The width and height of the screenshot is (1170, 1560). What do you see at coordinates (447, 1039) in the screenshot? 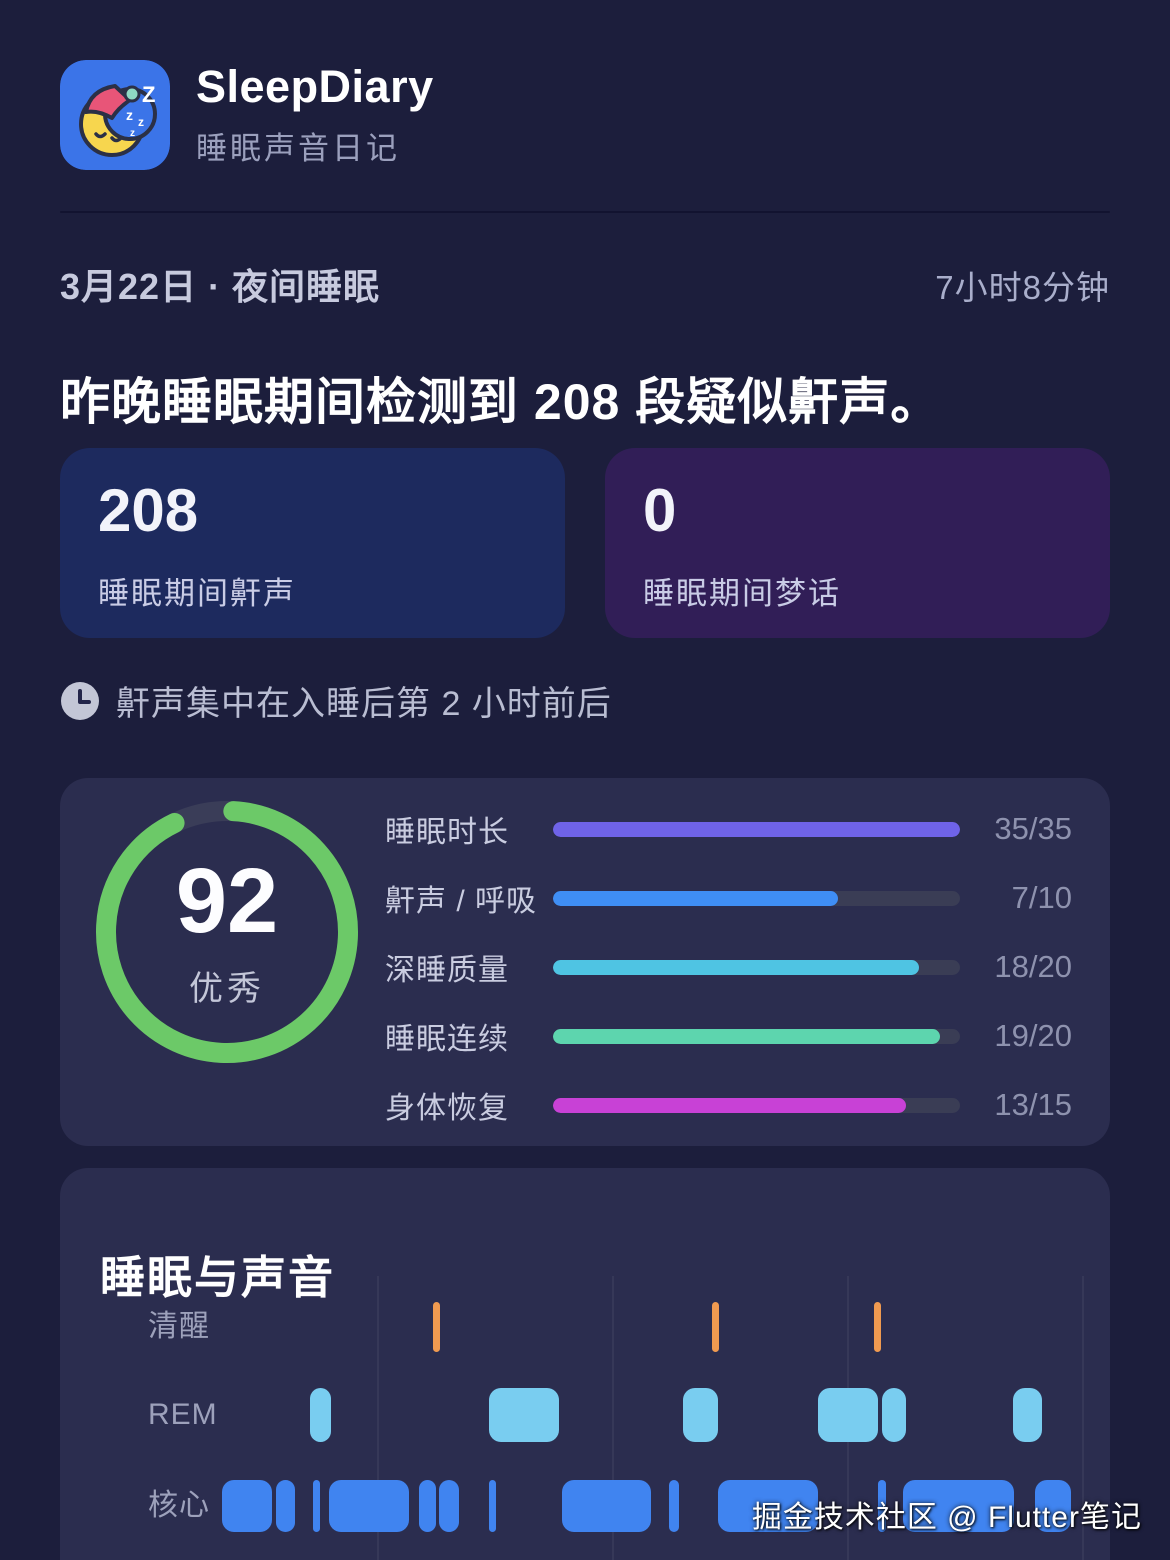
I see `metric-label: 睡眠连续` at bounding box center [447, 1039].